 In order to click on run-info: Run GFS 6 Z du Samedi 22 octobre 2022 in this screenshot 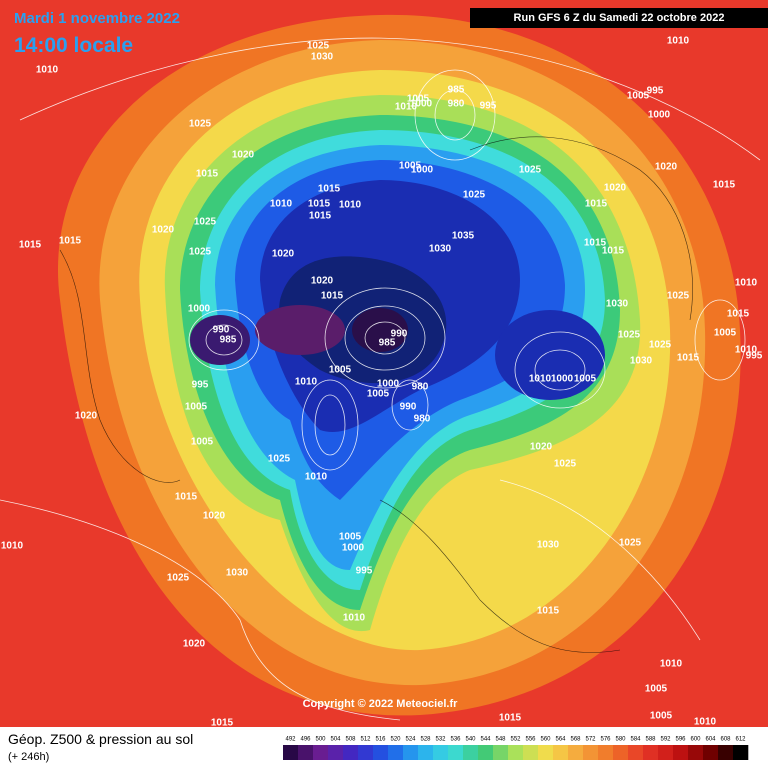, I will do `click(619, 18)`.